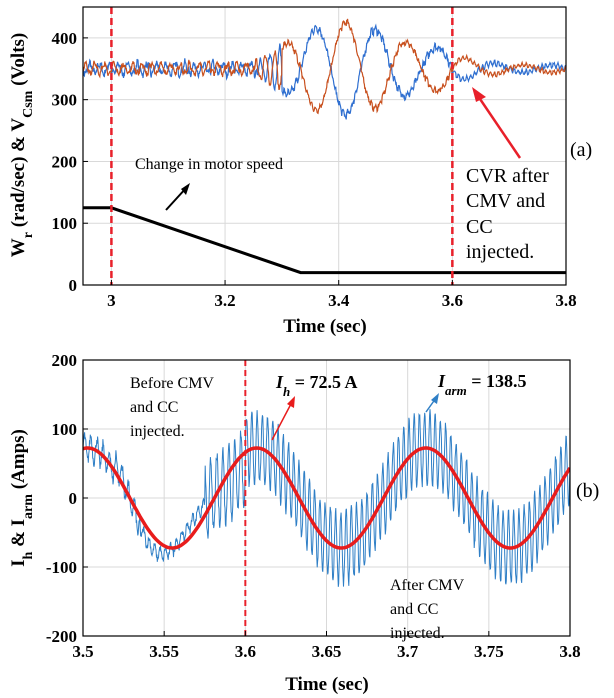  Describe the element at coordinates (172, 383) in the screenshot. I see `before-line-1: Before CMV` at that location.